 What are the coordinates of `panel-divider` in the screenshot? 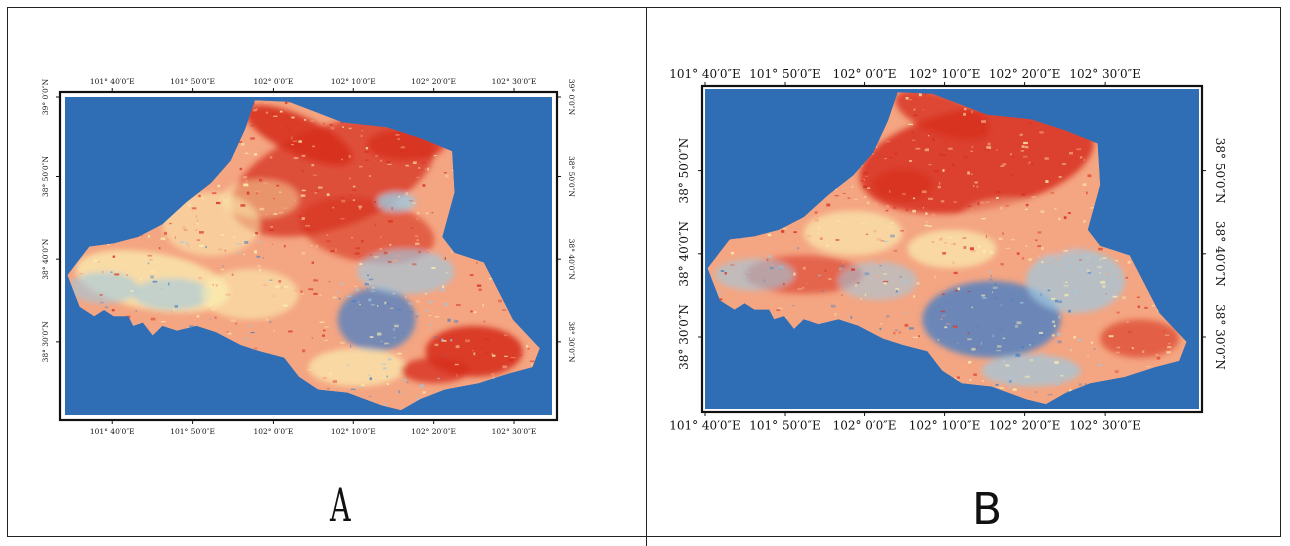 It's located at (646, 276).